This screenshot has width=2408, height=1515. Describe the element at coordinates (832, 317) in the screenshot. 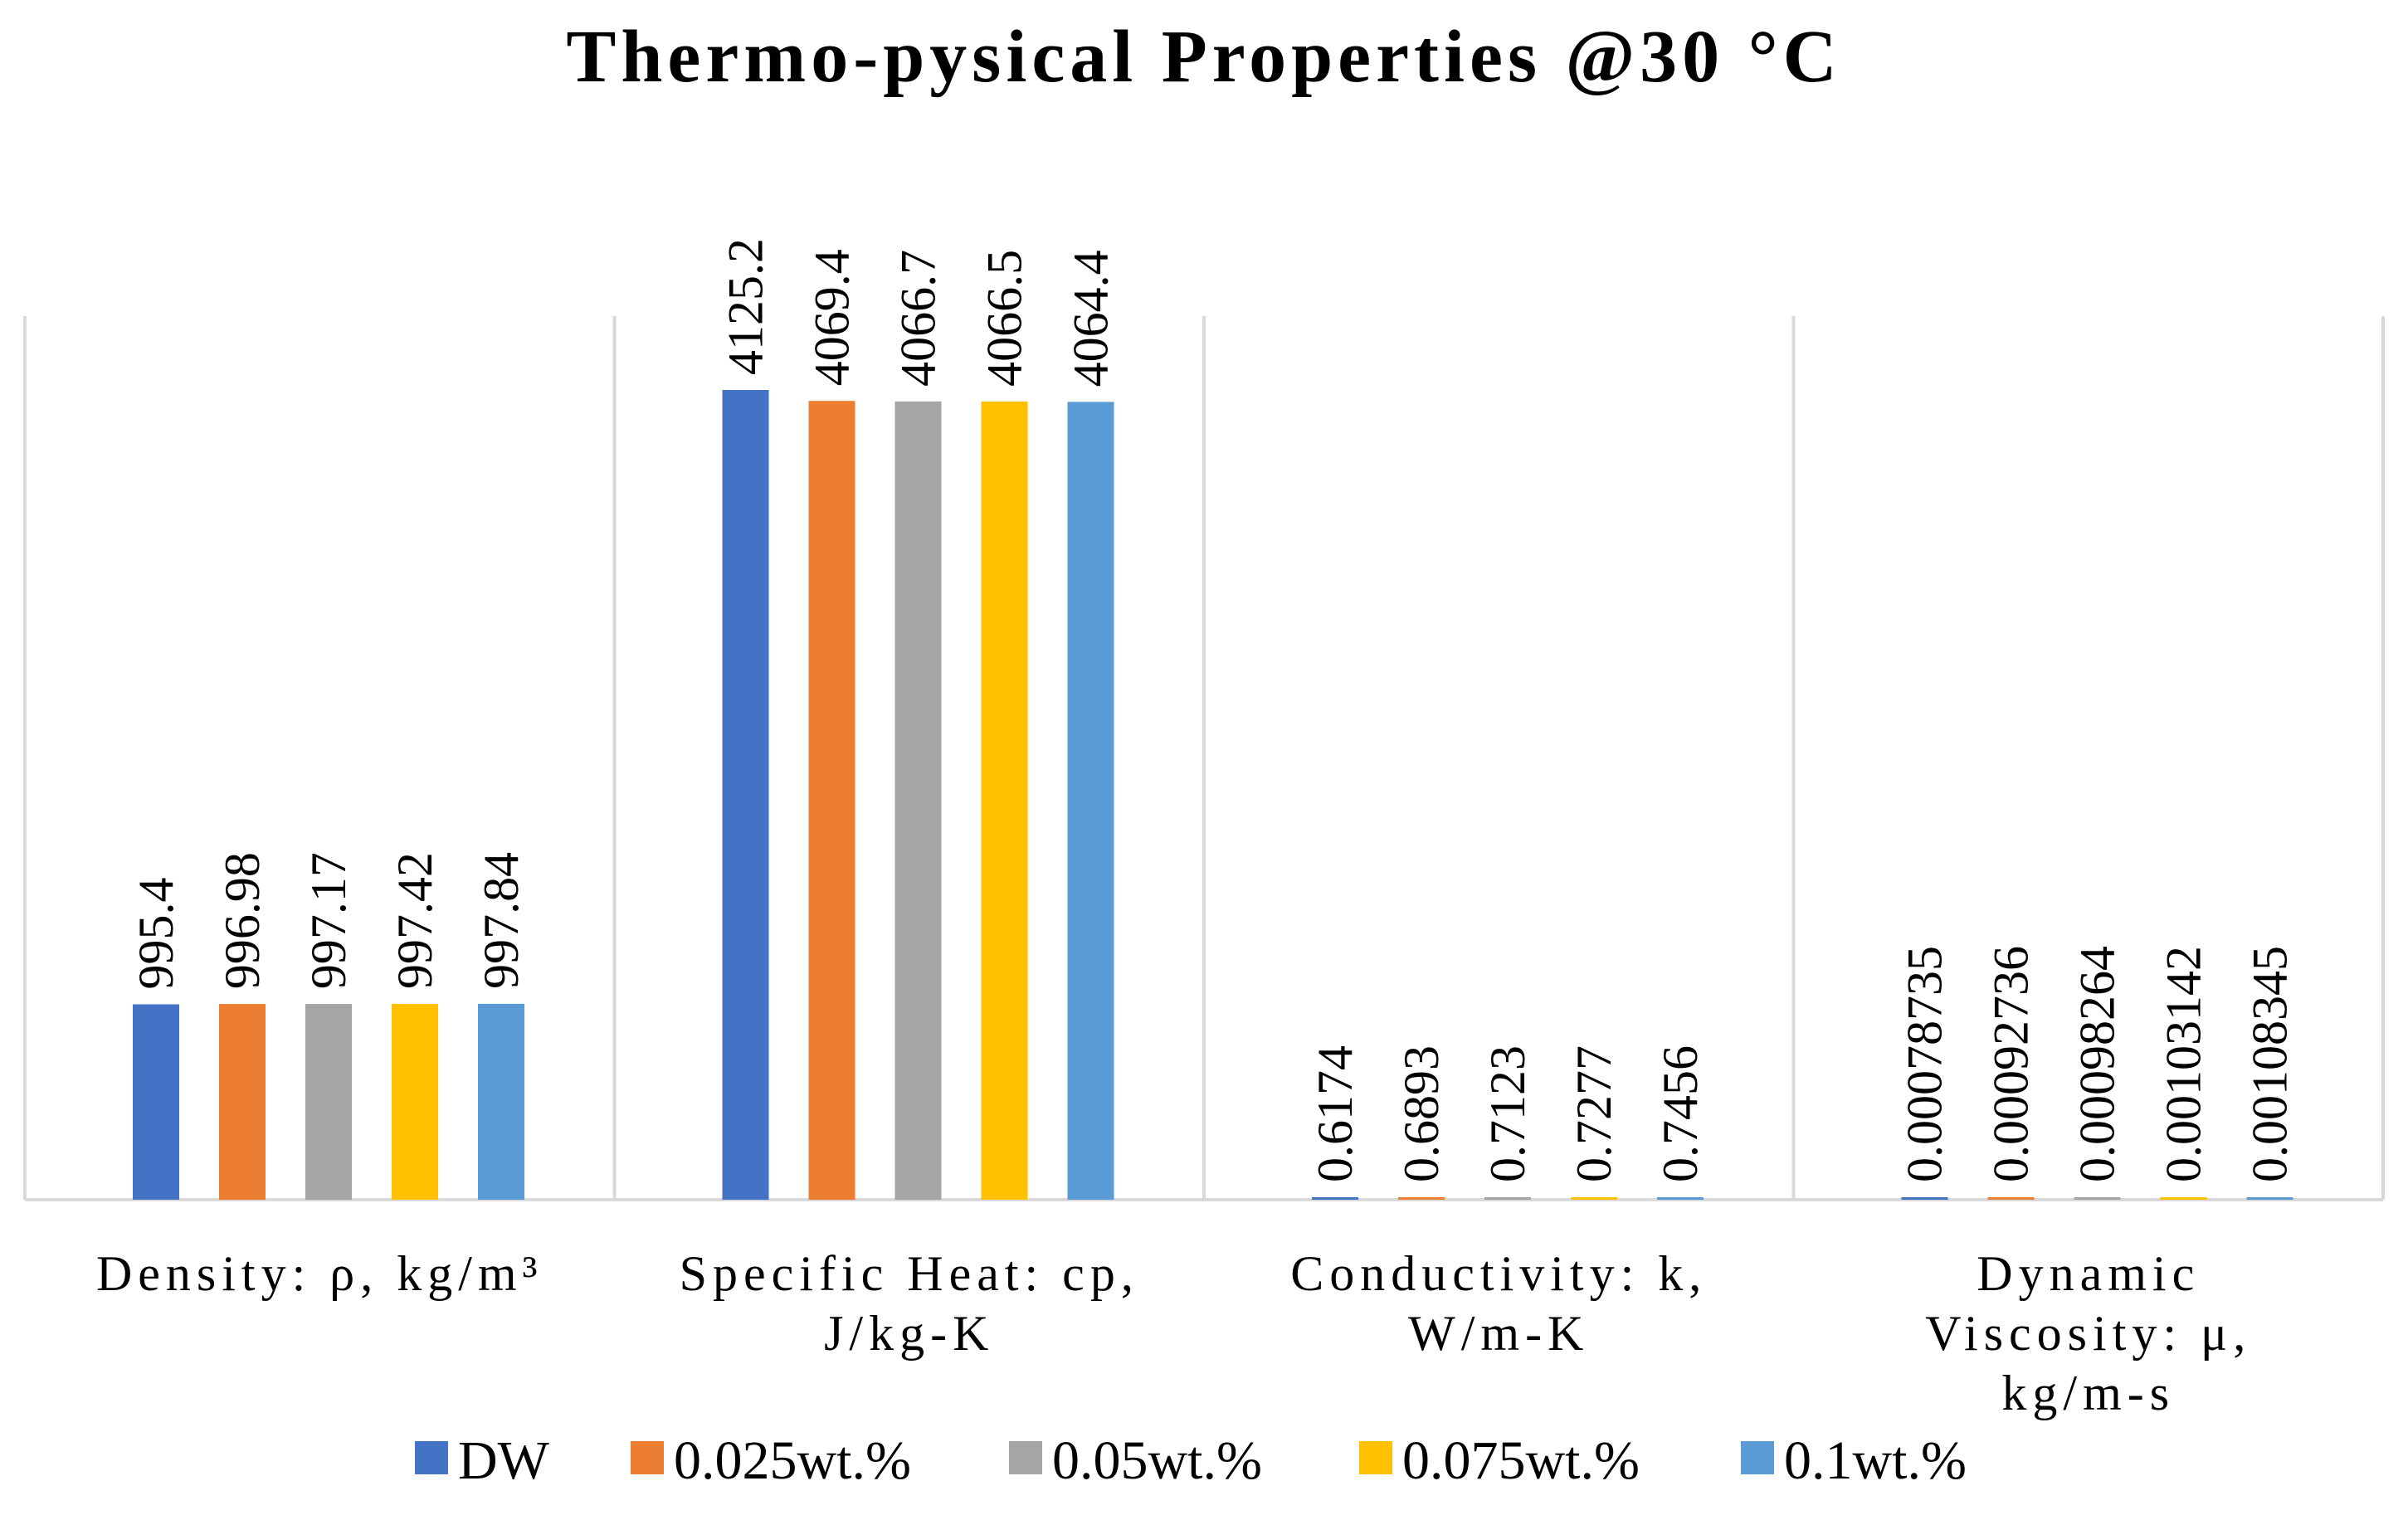

I see `data-label: 4069.4` at that location.